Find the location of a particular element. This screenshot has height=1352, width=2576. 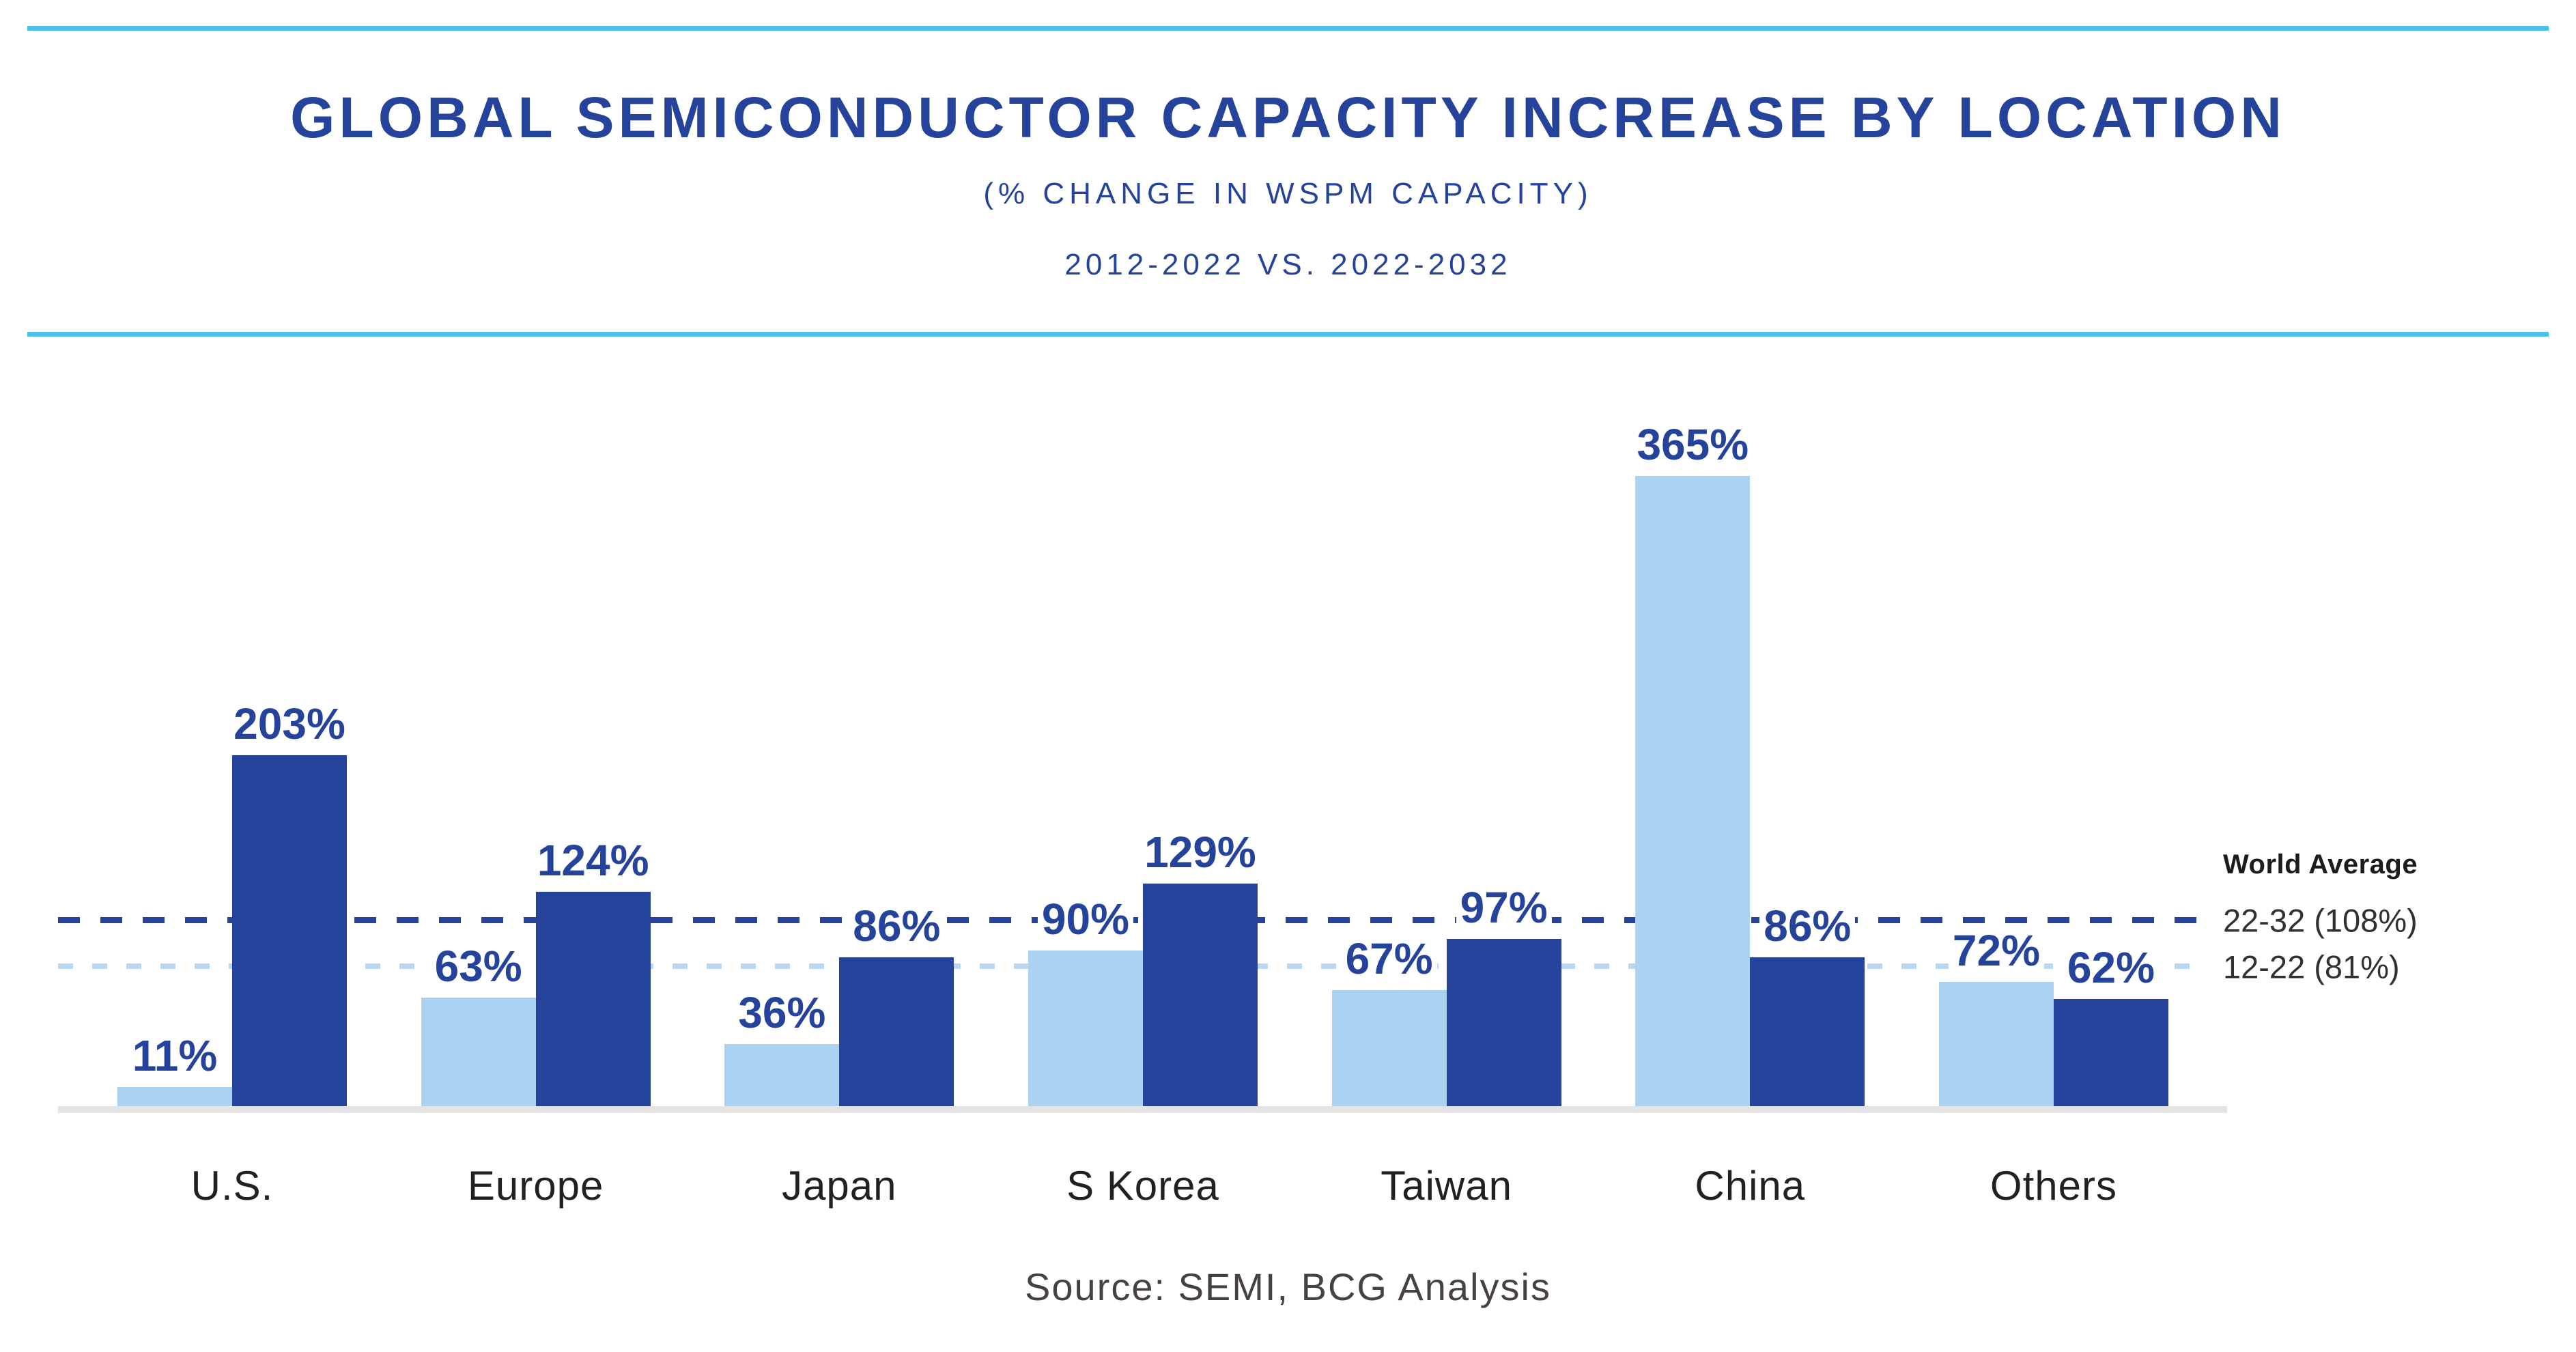

bar-group-japan: 36% 86% is located at coordinates (839, 1005).